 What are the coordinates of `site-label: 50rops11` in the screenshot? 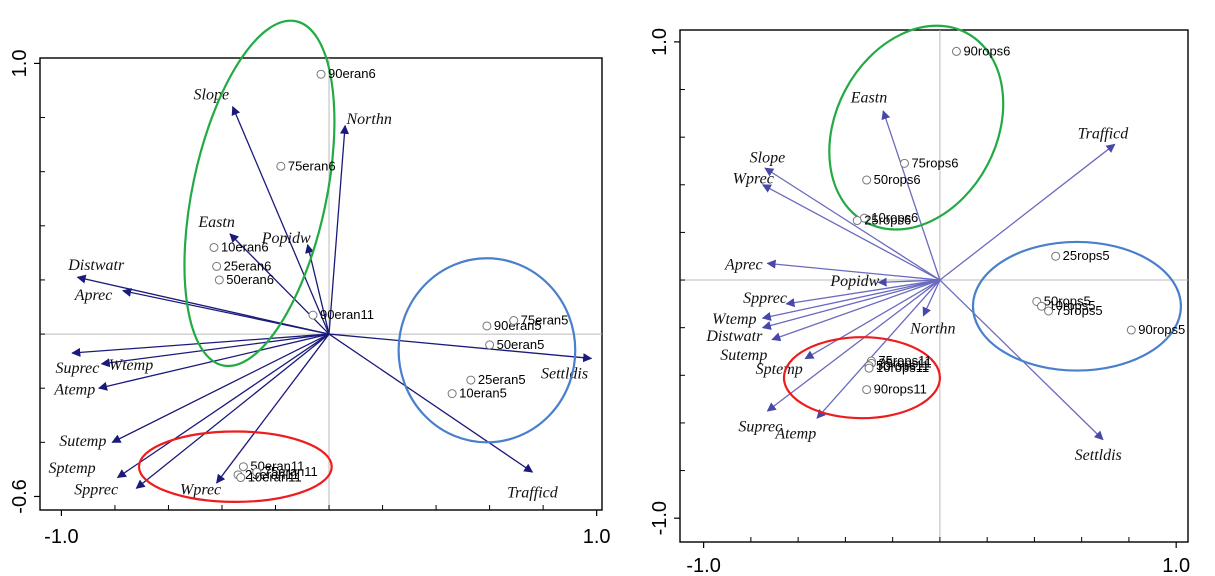 It's located at (902, 365).